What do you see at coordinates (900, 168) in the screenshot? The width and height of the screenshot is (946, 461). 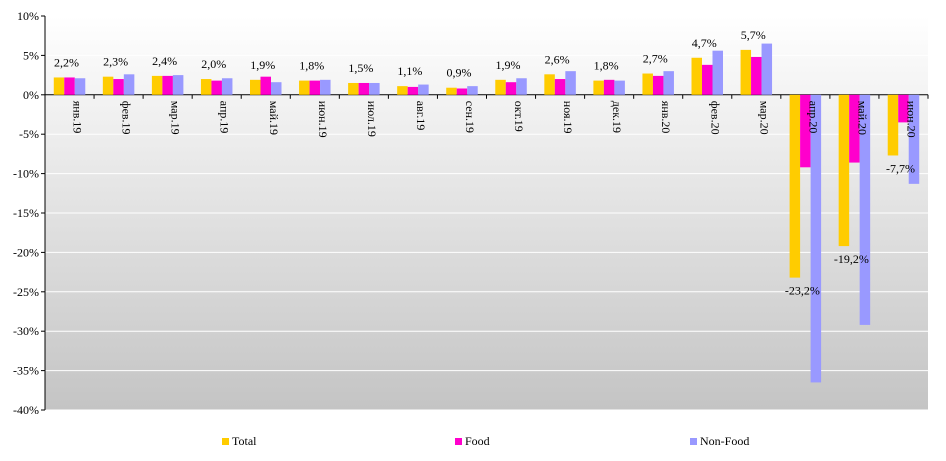 I see `data-label: -7,7%` at bounding box center [900, 168].